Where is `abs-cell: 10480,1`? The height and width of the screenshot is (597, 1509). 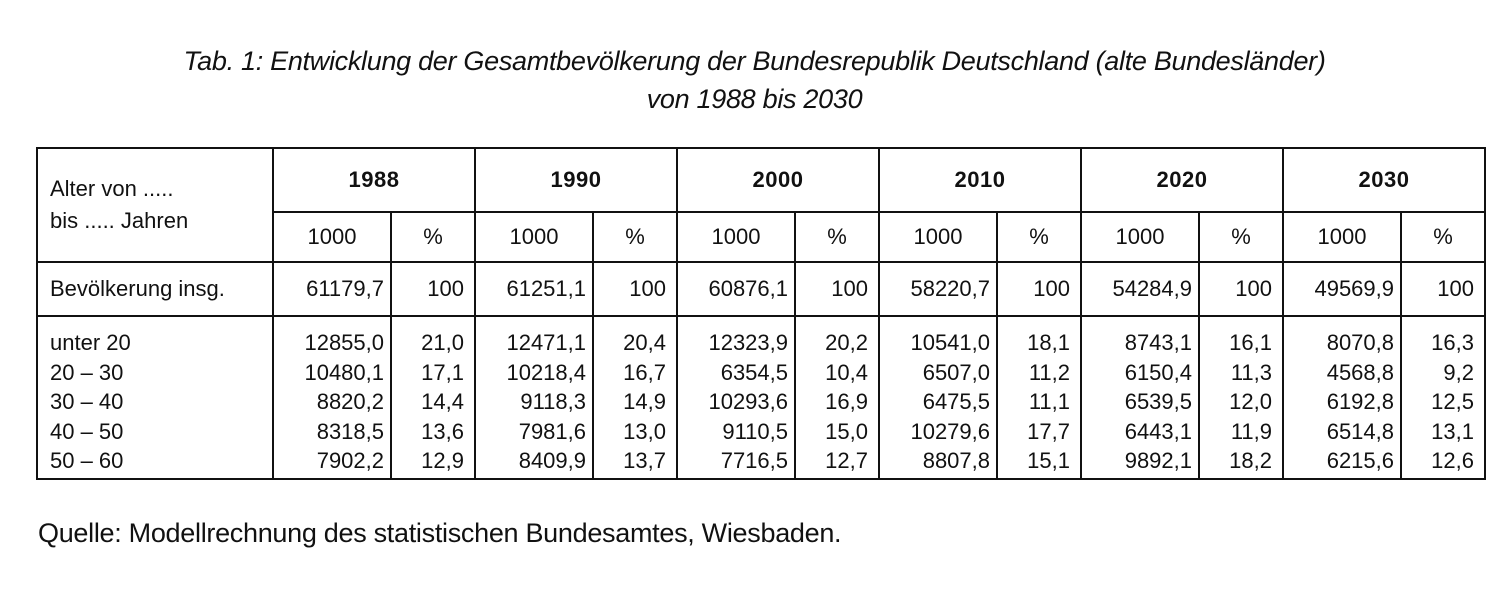
abs-cell: 10480,1 is located at coordinates (344, 372).